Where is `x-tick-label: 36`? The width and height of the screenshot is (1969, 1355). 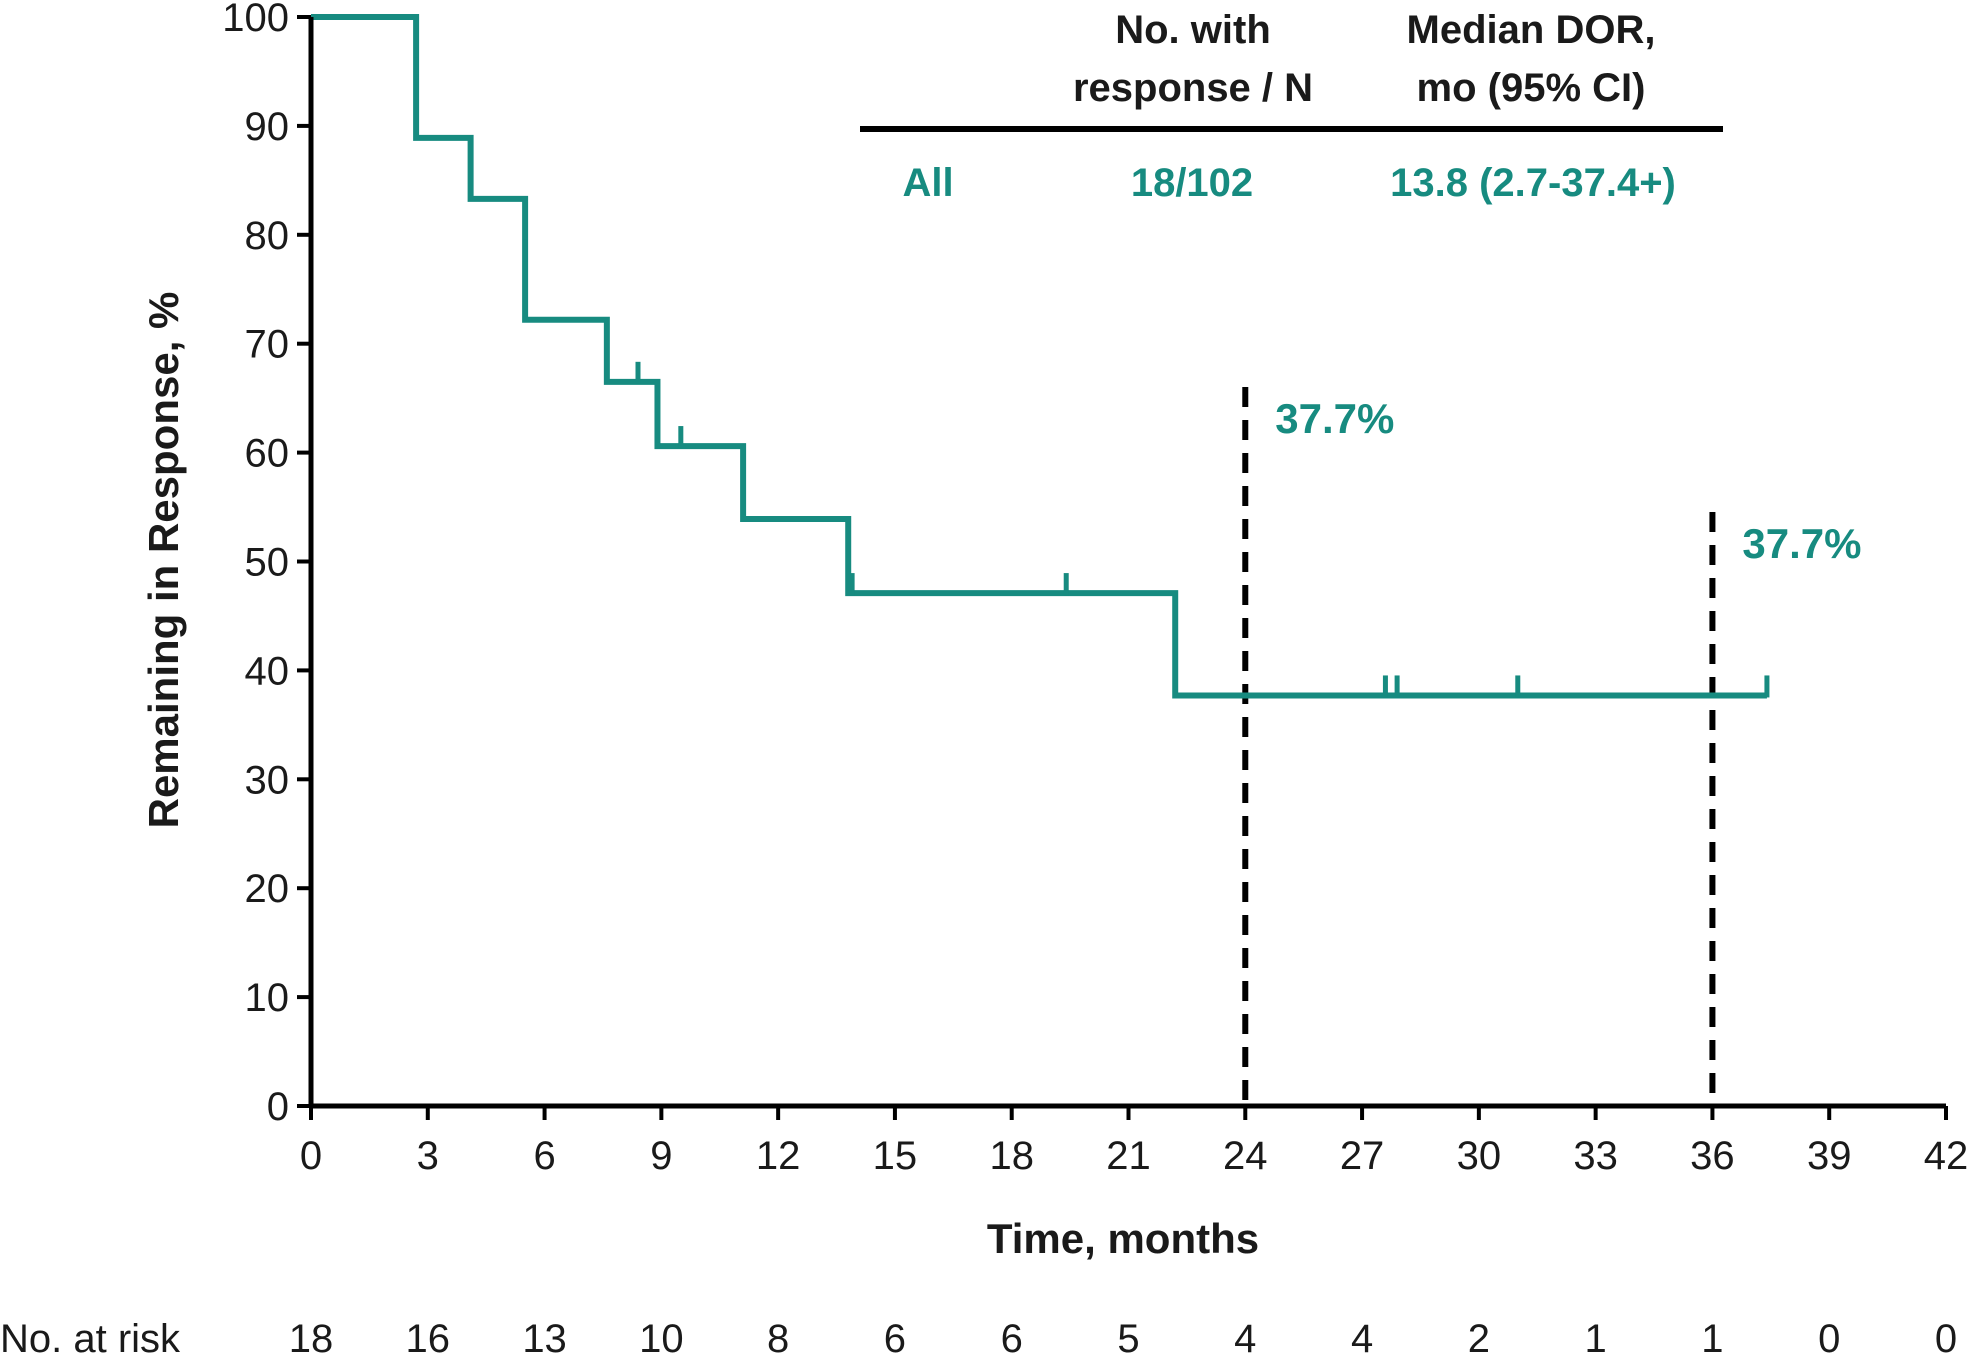 x-tick-label: 36 is located at coordinates (1712, 1156).